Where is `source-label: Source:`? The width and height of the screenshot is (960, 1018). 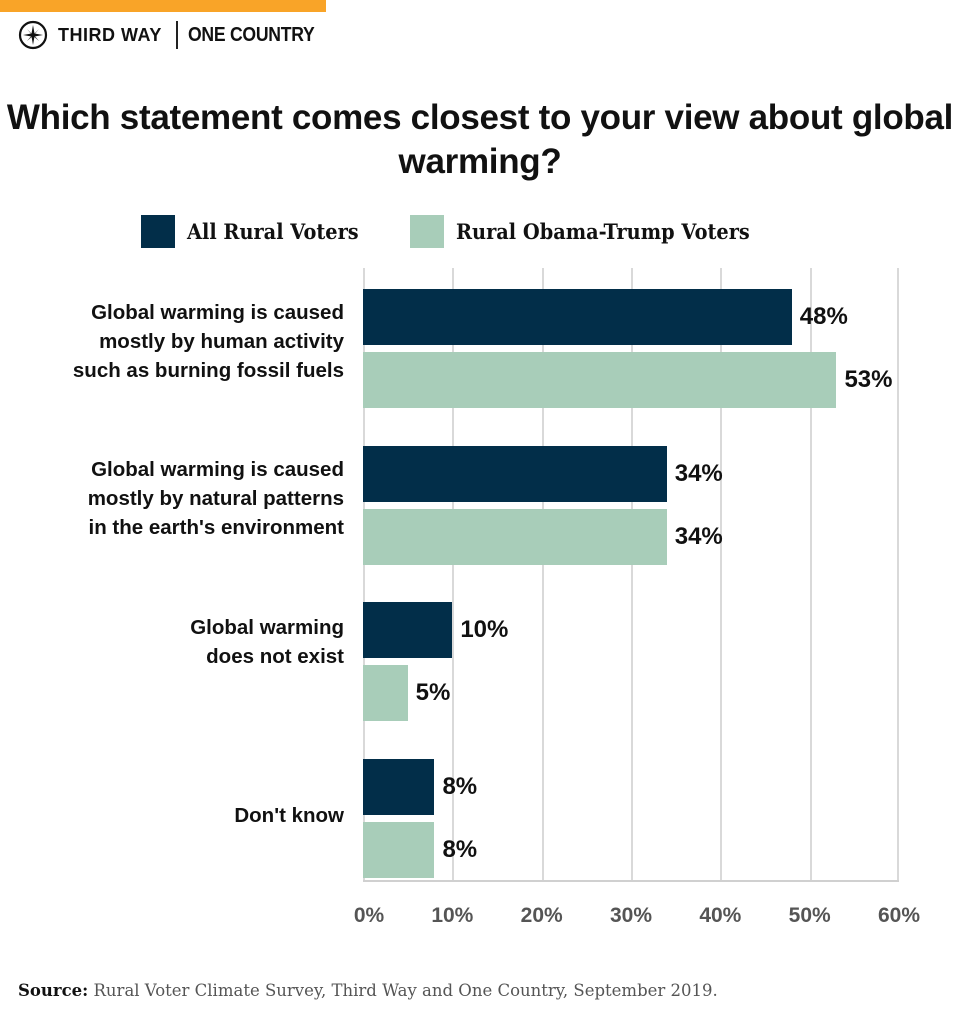 source-label: Source: is located at coordinates (53, 990).